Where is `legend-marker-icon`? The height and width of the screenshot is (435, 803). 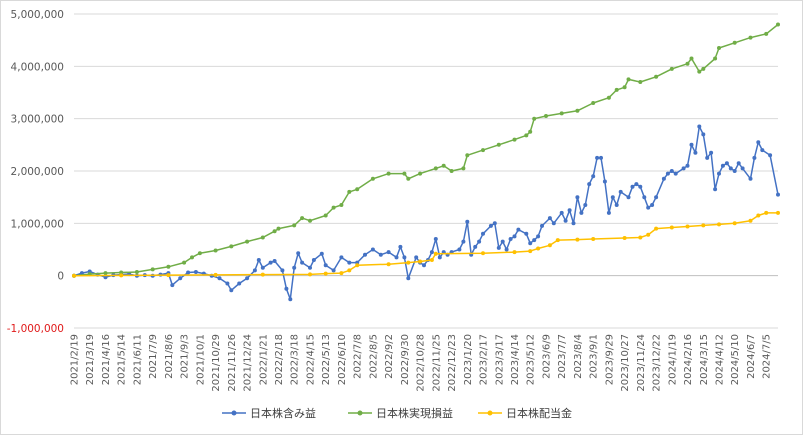
legend-marker-icon is located at coordinates (490, 413).